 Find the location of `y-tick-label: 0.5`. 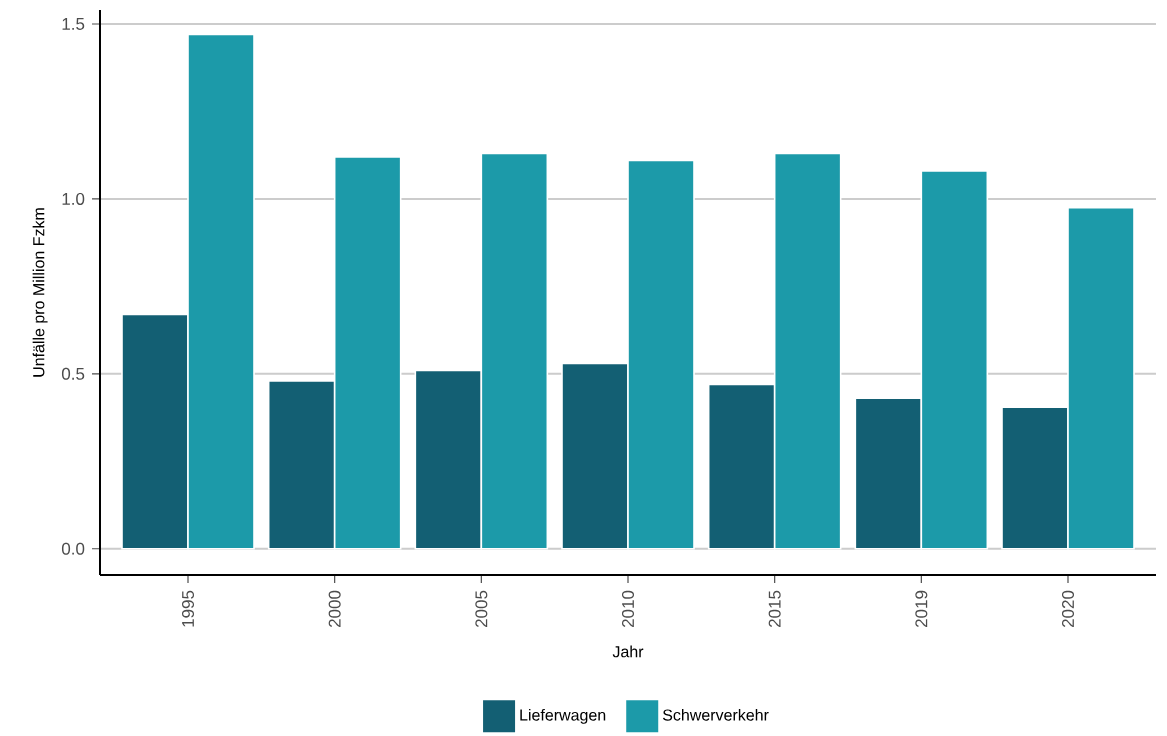

y-tick-label: 0.5 is located at coordinates (73, 373).